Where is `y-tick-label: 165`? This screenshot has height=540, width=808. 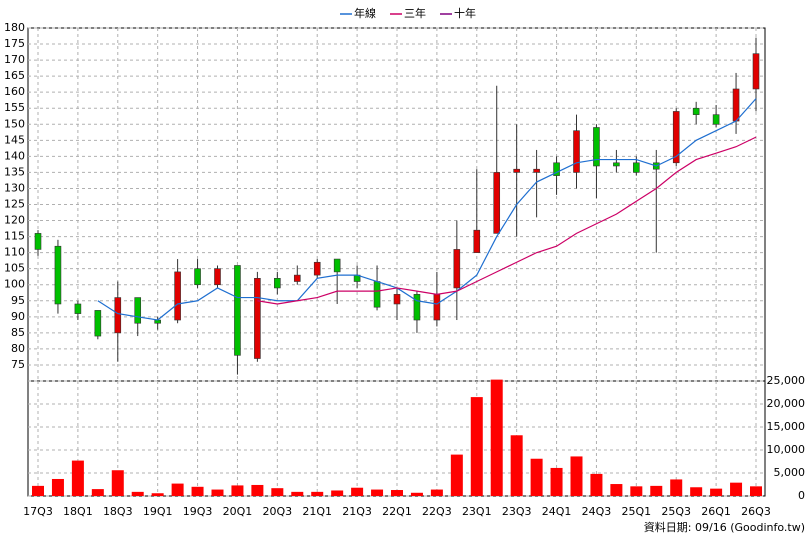
y-tick-label: 165 is located at coordinates (14, 75).